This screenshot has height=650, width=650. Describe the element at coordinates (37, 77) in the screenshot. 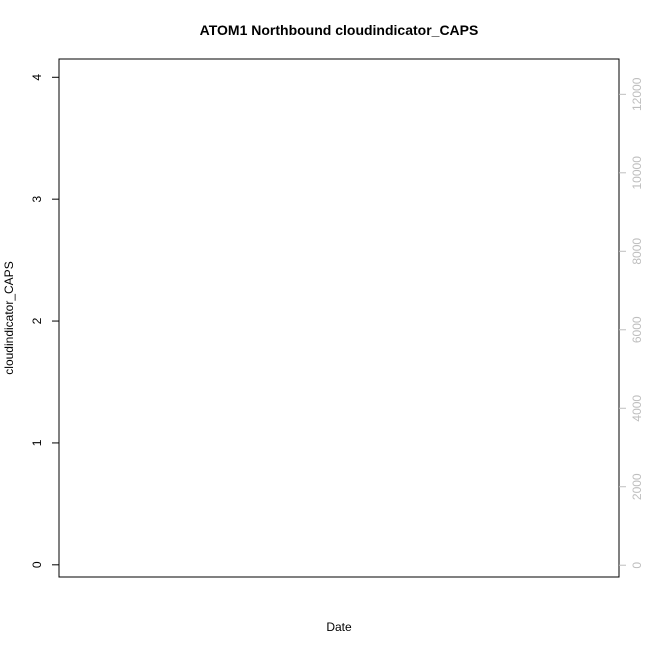

I see `y-tick-label: 4` at that location.